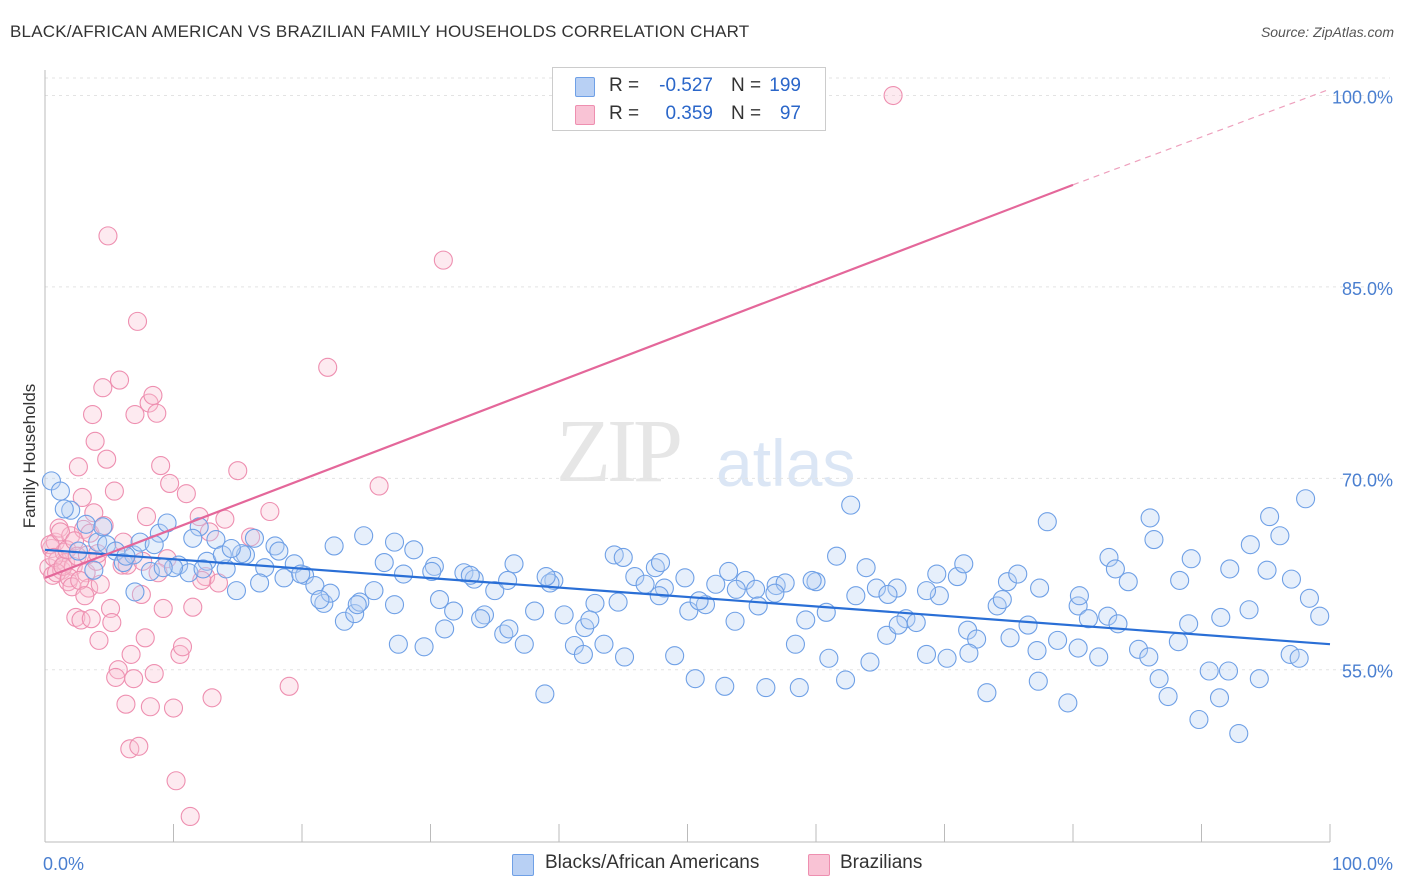  What do you see at coordinates (1367, 480) in the screenshot?
I see `y-tick-label: 70.0%` at bounding box center [1367, 480].